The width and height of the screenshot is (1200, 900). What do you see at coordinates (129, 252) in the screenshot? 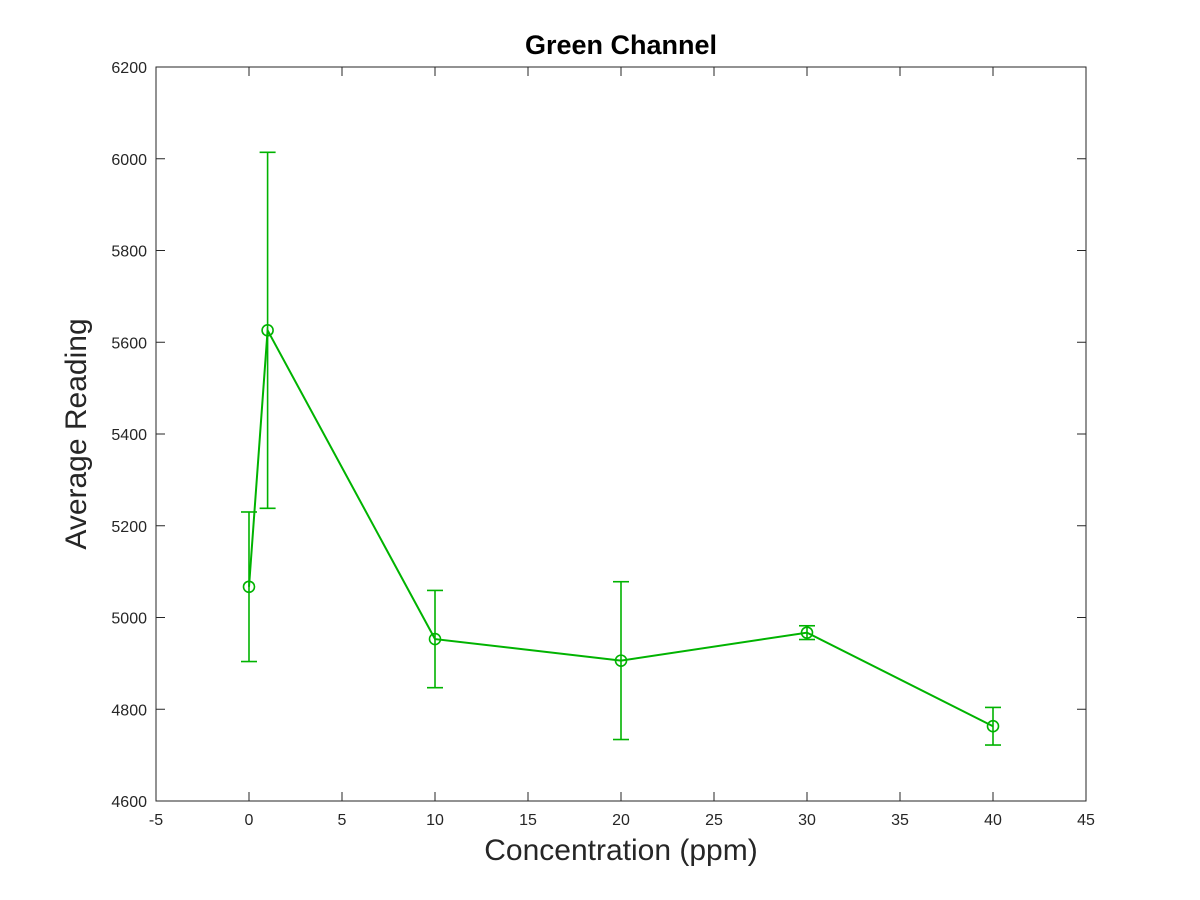
I see `y-tick-label: 5800` at bounding box center [129, 252].